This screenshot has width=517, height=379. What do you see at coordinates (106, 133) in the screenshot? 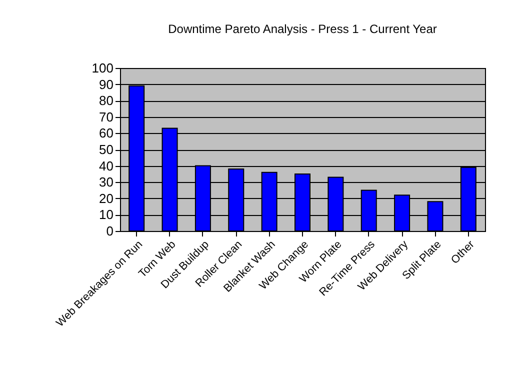
I see `y-tick-label: 60` at bounding box center [106, 133].